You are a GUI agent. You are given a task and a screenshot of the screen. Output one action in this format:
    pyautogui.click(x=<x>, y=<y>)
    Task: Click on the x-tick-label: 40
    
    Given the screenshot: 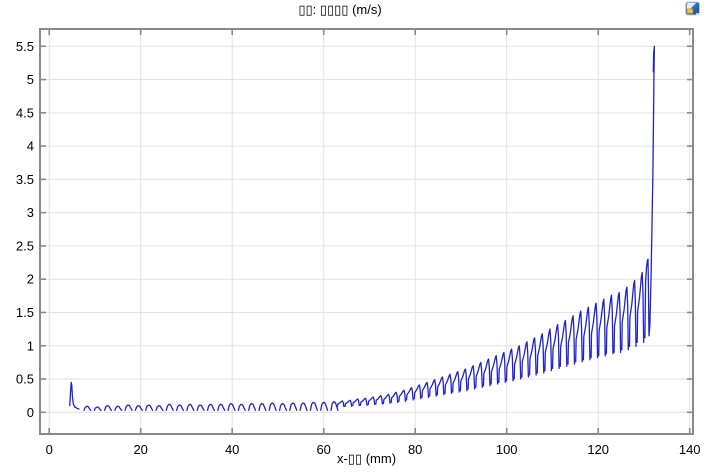 What is the action you would take?
    pyautogui.click(x=232, y=449)
    